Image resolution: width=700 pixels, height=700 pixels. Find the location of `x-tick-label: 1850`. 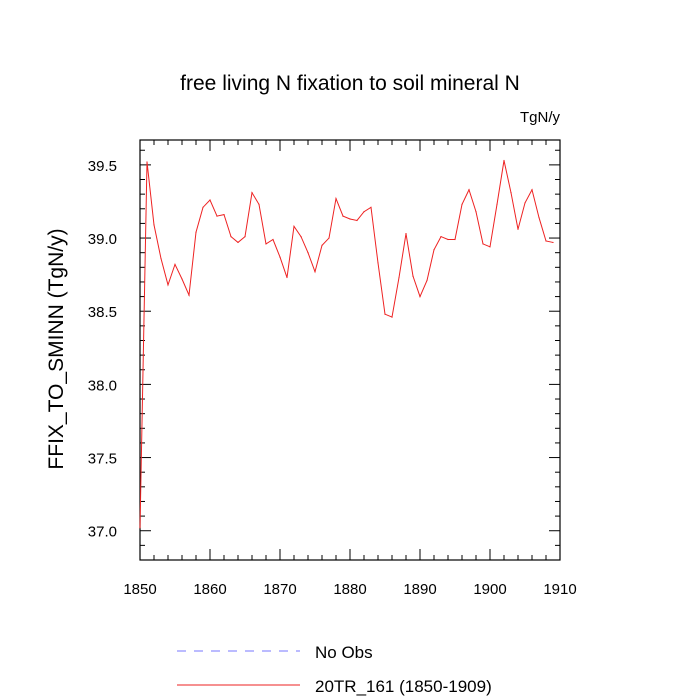

x-tick-label: 1850 is located at coordinates (139, 589).